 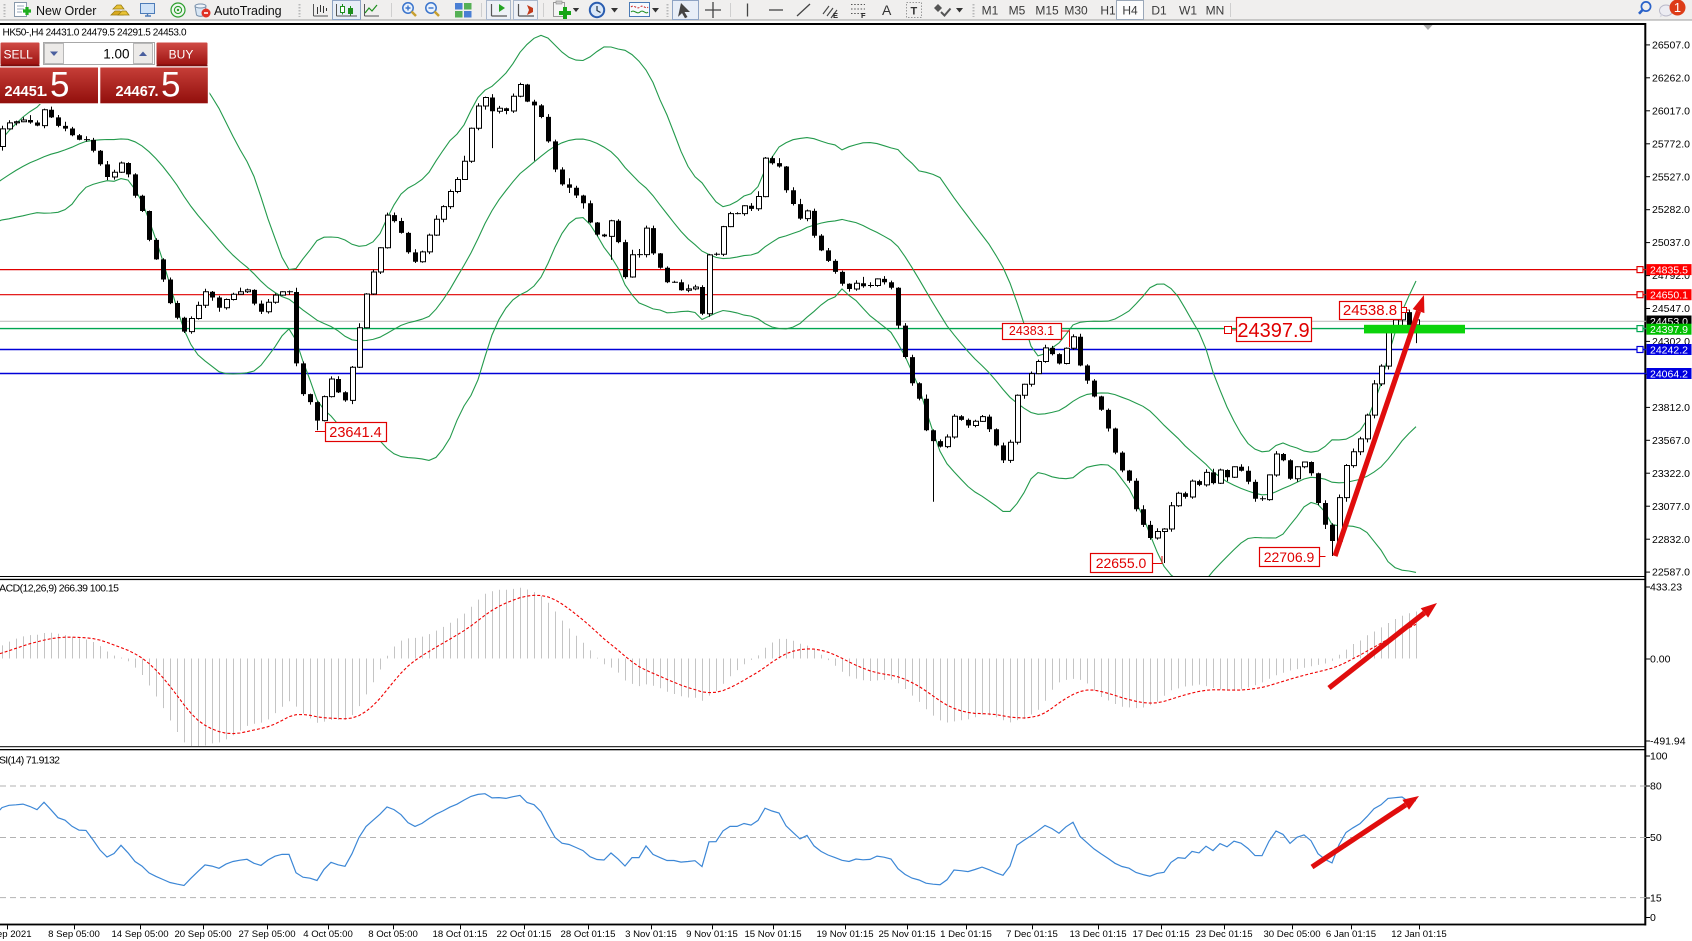 I want to click on svg-text: 23567.0, so click(x=1671, y=441).